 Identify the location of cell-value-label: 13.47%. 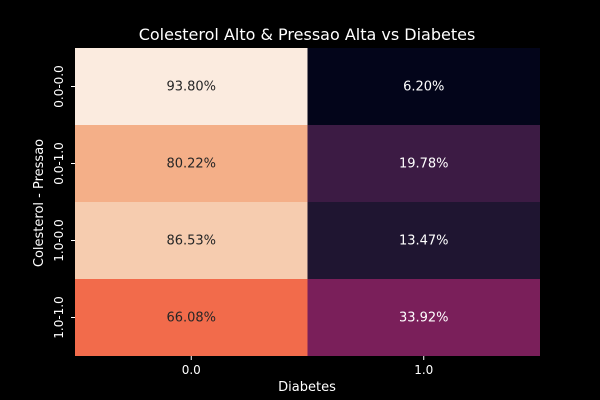
(424, 241).